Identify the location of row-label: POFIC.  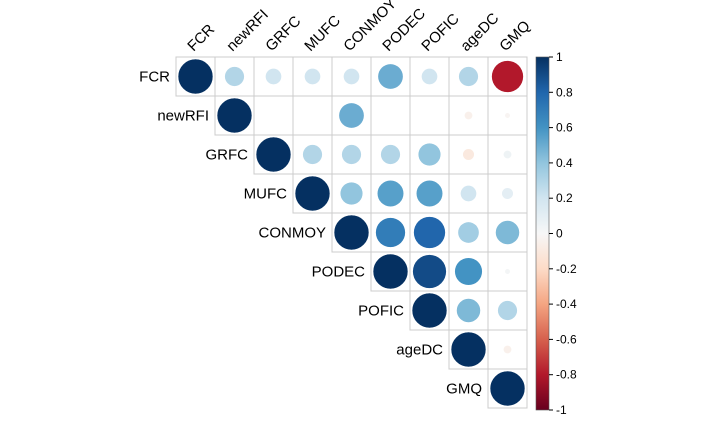
(381, 311).